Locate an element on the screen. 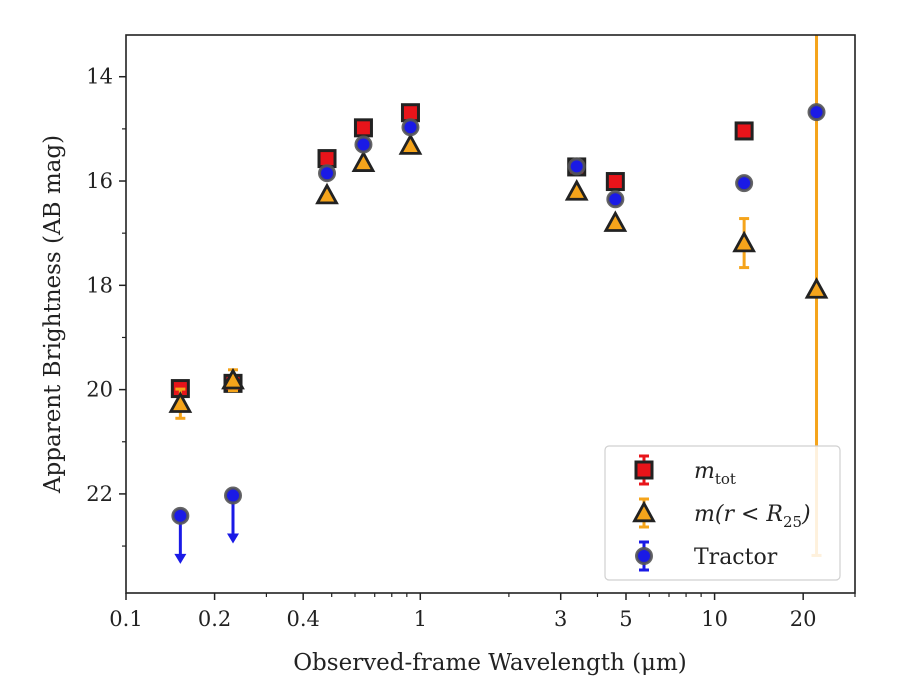 The image size is (900, 700). x-tick-label: 10 is located at coordinates (714, 619).